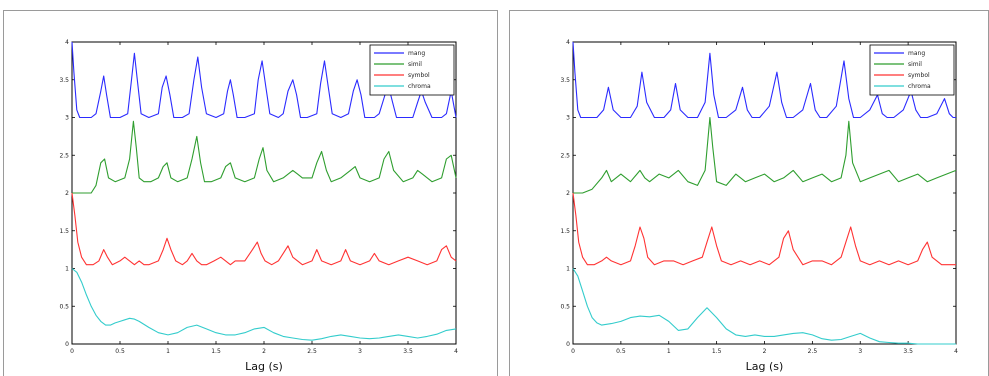  What do you see at coordinates (669, 351) in the screenshot?
I see `right-x-tick-label: 1` at bounding box center [669, 351].